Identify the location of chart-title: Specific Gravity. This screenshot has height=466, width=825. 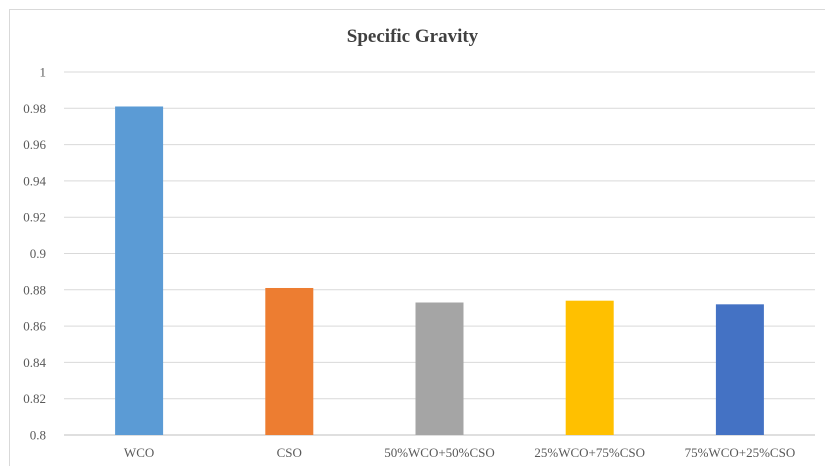
(412, 36).